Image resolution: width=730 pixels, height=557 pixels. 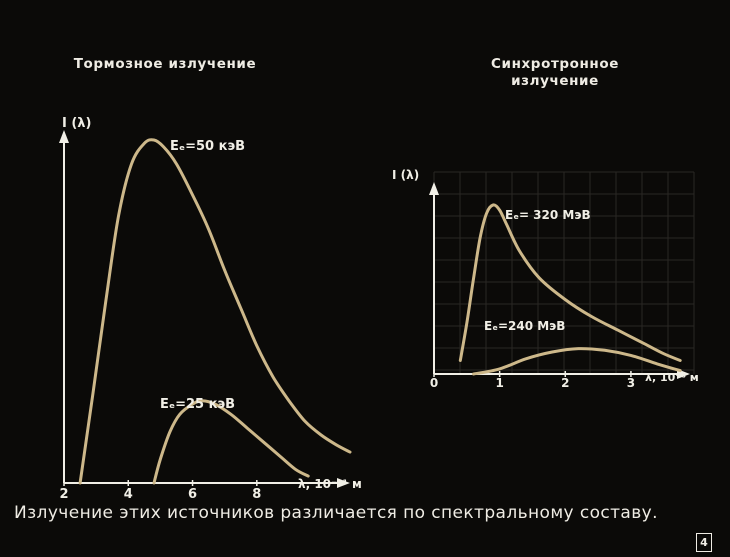 I want to click on slide-number: 4, so click(x=704, y=542).